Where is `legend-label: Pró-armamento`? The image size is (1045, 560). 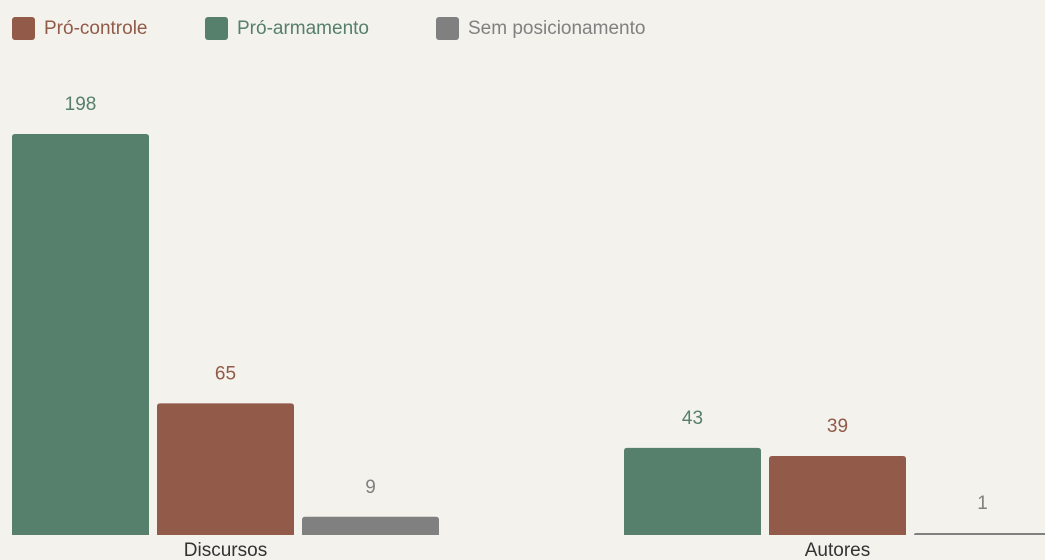 legend-label: Pró-armamento is located at coordinates (303, 28).